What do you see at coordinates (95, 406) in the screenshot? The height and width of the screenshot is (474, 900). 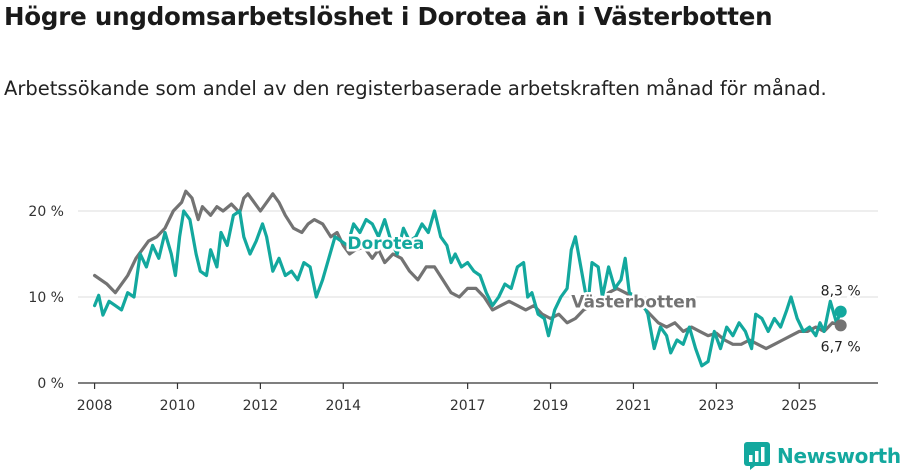 I see `x-tick-label: 2008` at bounding box center [95, 406].